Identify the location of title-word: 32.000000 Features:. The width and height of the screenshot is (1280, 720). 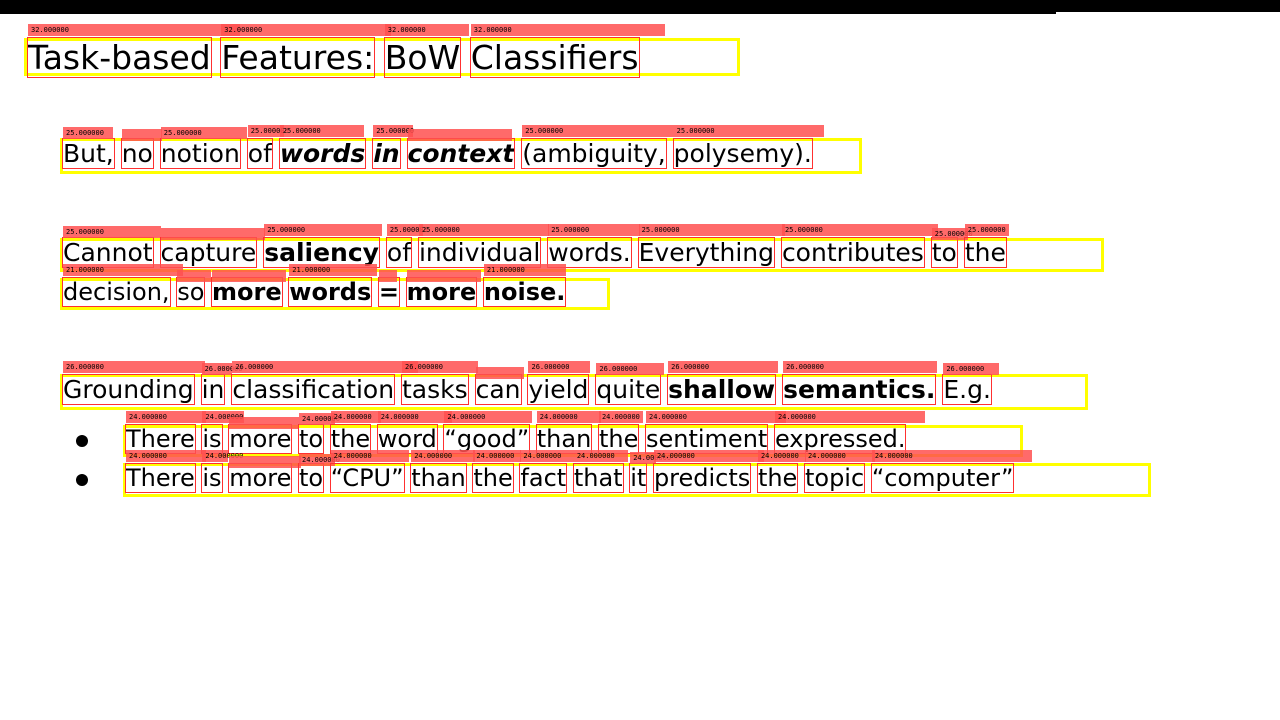
(306, 51).